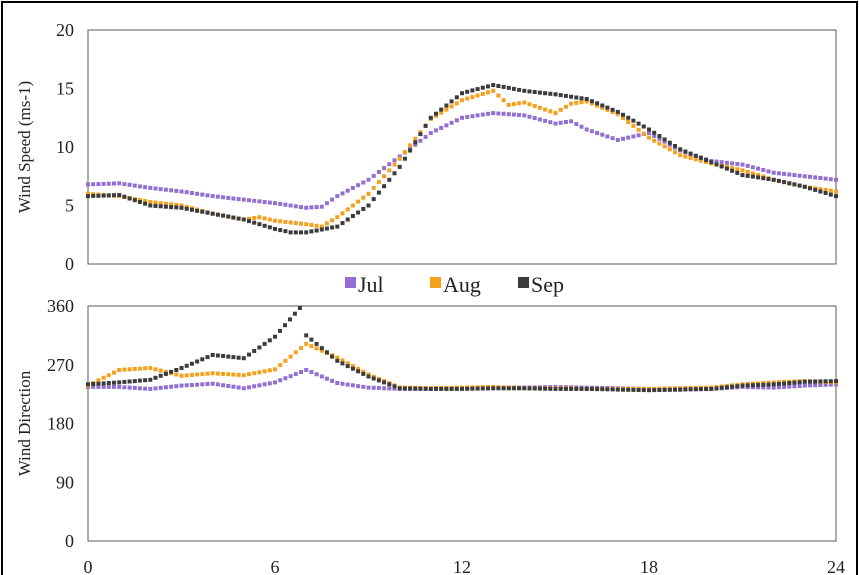 The image size is (859, 575). I want to click on y-tick-label: 20, so click(65, 30).